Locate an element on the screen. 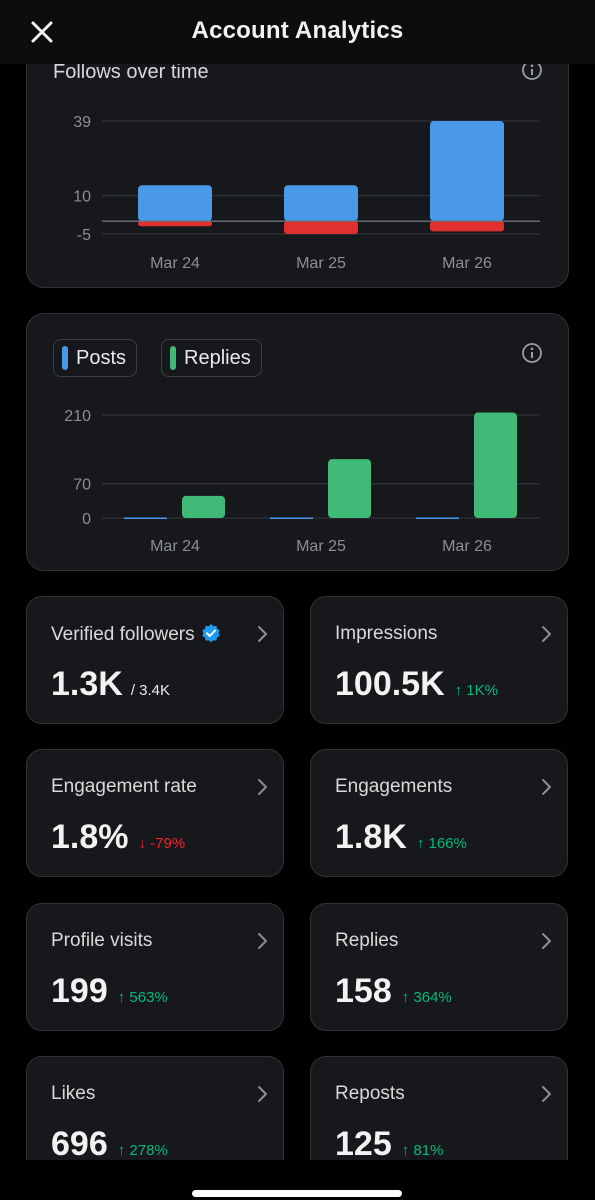 This screenshot has height=1200, width=595. stat-card-engagements: Engagements 1.8K ↑ 166% is located at coordinates (439, 813).